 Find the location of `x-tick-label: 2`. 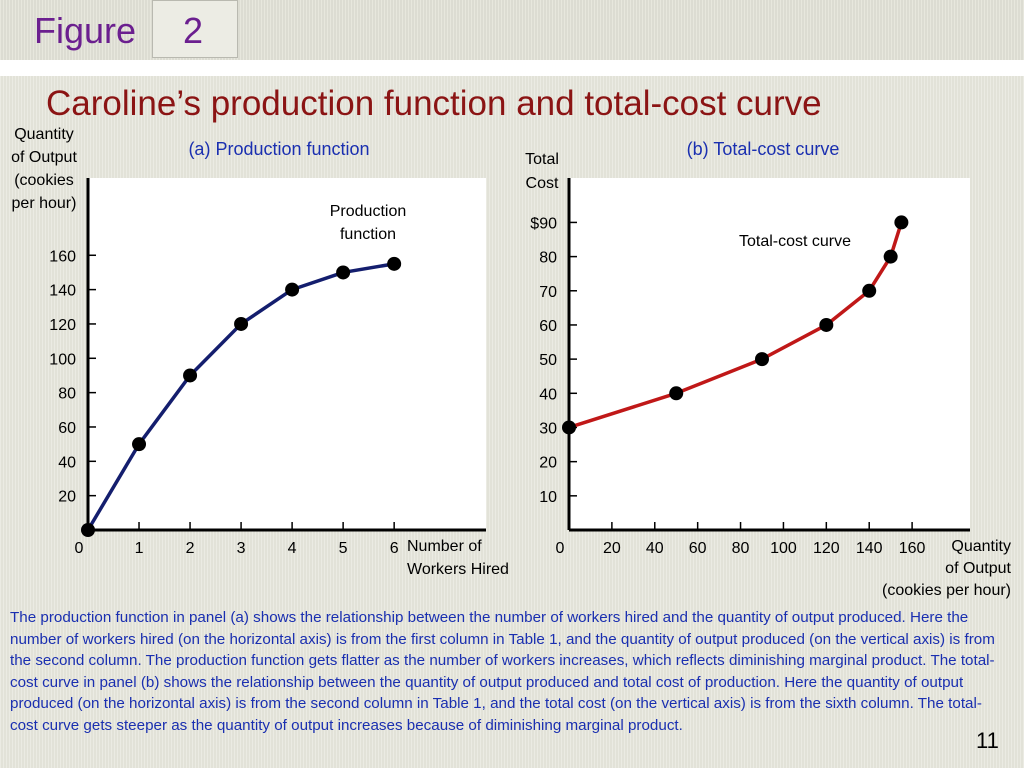

x-tick-label: 2 is located at coordinates (190, 548).